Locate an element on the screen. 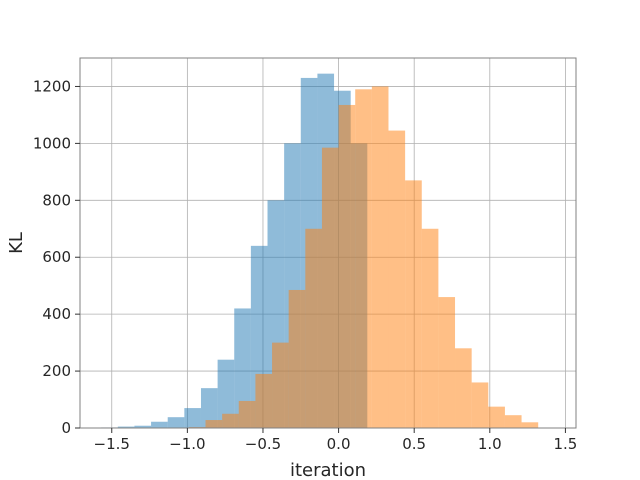 This screenshot has height=480, width=640. y-tick-label: 0 is located at coordinates (66, 428).